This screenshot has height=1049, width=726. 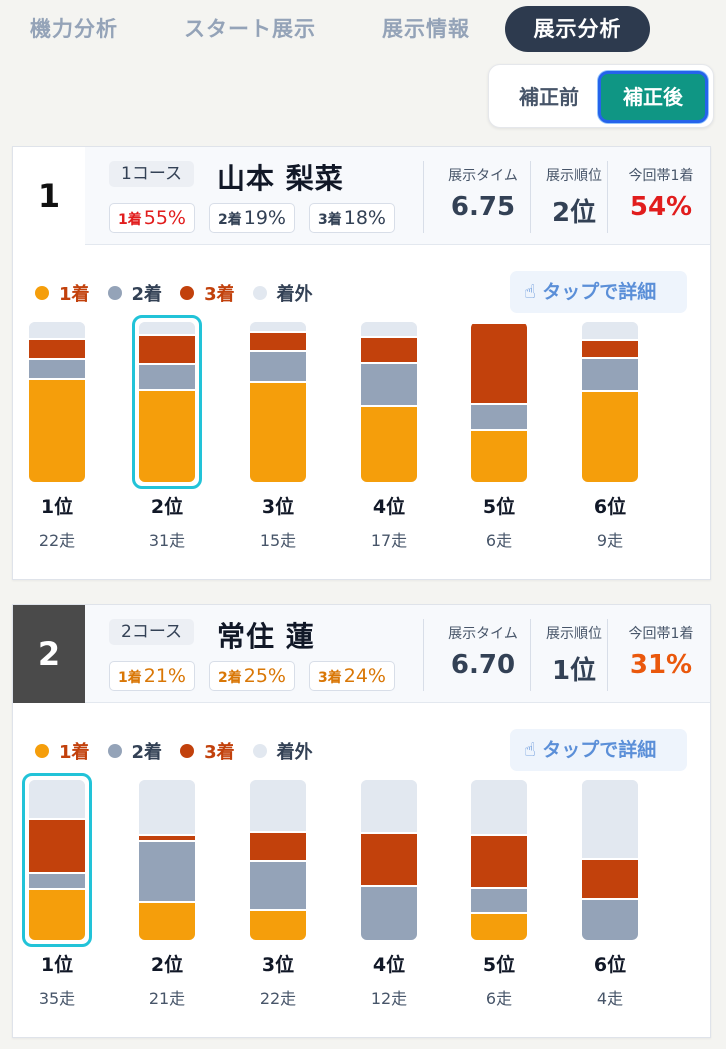 What do you see at coordinates (389, 965) in the screenshot?
I see `bar-rank-label: 4位` at bounding box center [389, 965].